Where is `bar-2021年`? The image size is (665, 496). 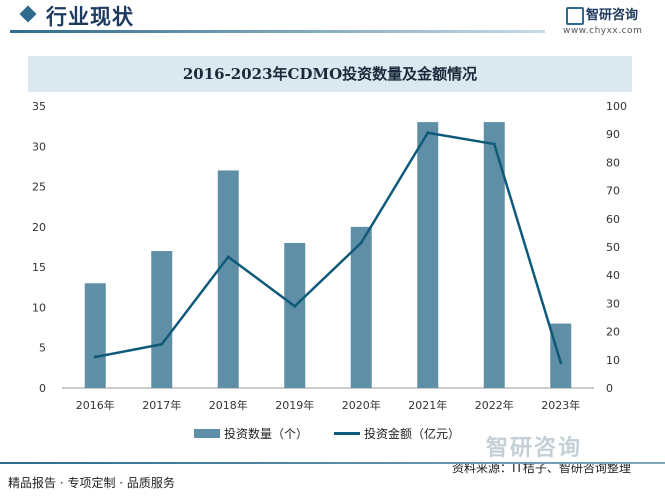 bar-2021年 is located at coordinates (428, 255).